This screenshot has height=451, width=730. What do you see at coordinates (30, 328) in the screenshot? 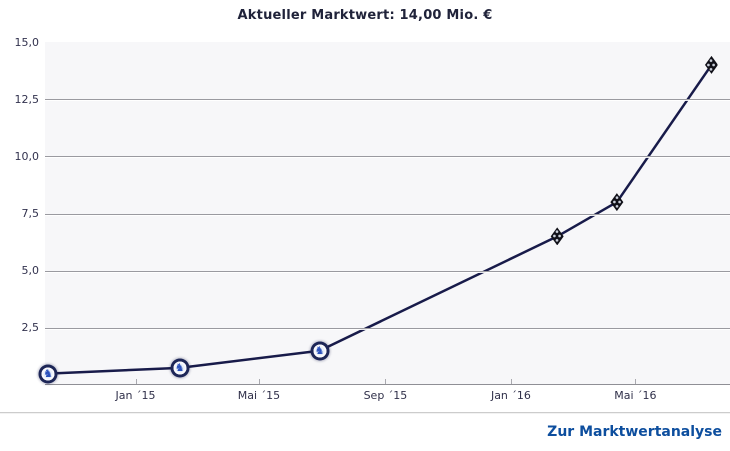
I see `y-axis-tick-label: 2,5` at bounding box center [30, 328].